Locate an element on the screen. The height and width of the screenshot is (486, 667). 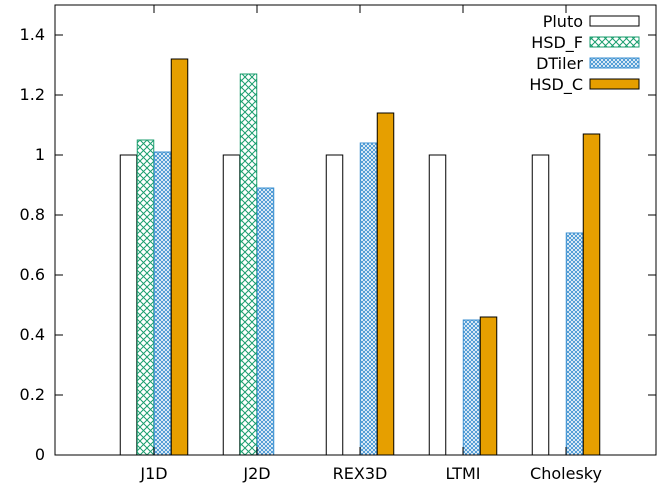
legend-label-hsd_c: HSD_C is located at coordinates (556, 85).